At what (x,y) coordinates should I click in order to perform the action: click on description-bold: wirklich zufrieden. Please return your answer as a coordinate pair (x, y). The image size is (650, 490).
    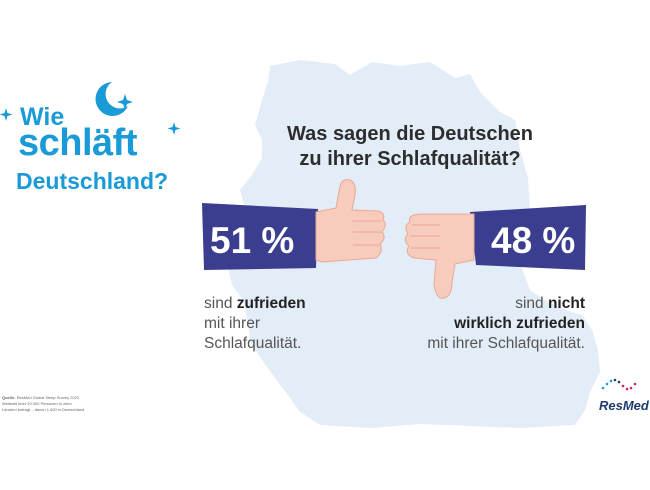
    Looking at the image, I should click on (519, 323).